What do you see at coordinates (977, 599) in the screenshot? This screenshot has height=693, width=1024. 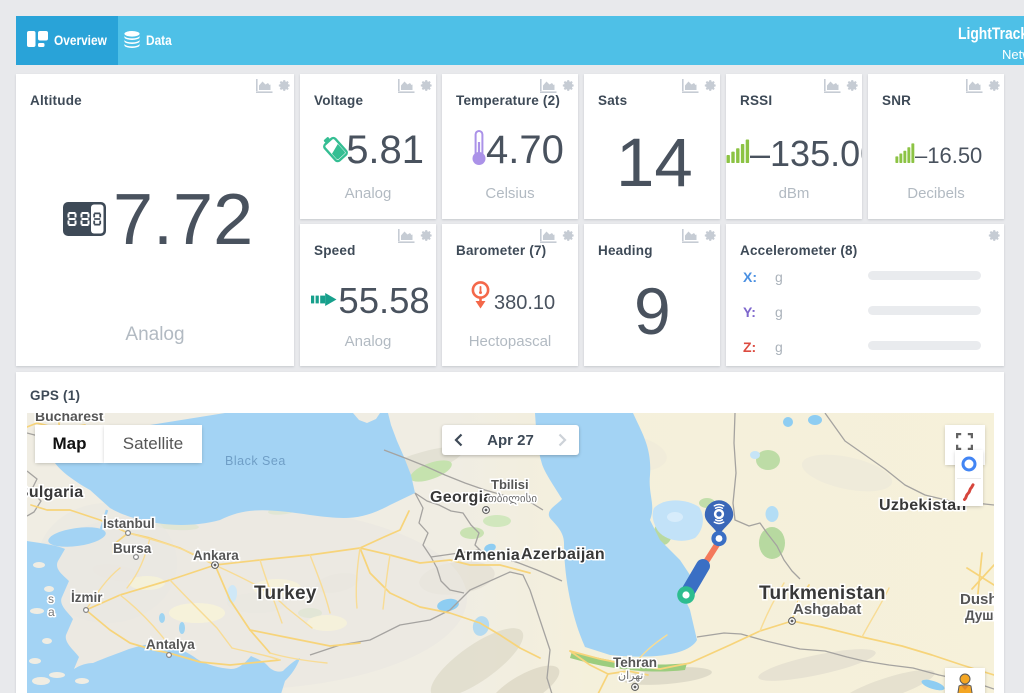 I see `svg-text: Dushanbe` at bounding box center [977, 599].